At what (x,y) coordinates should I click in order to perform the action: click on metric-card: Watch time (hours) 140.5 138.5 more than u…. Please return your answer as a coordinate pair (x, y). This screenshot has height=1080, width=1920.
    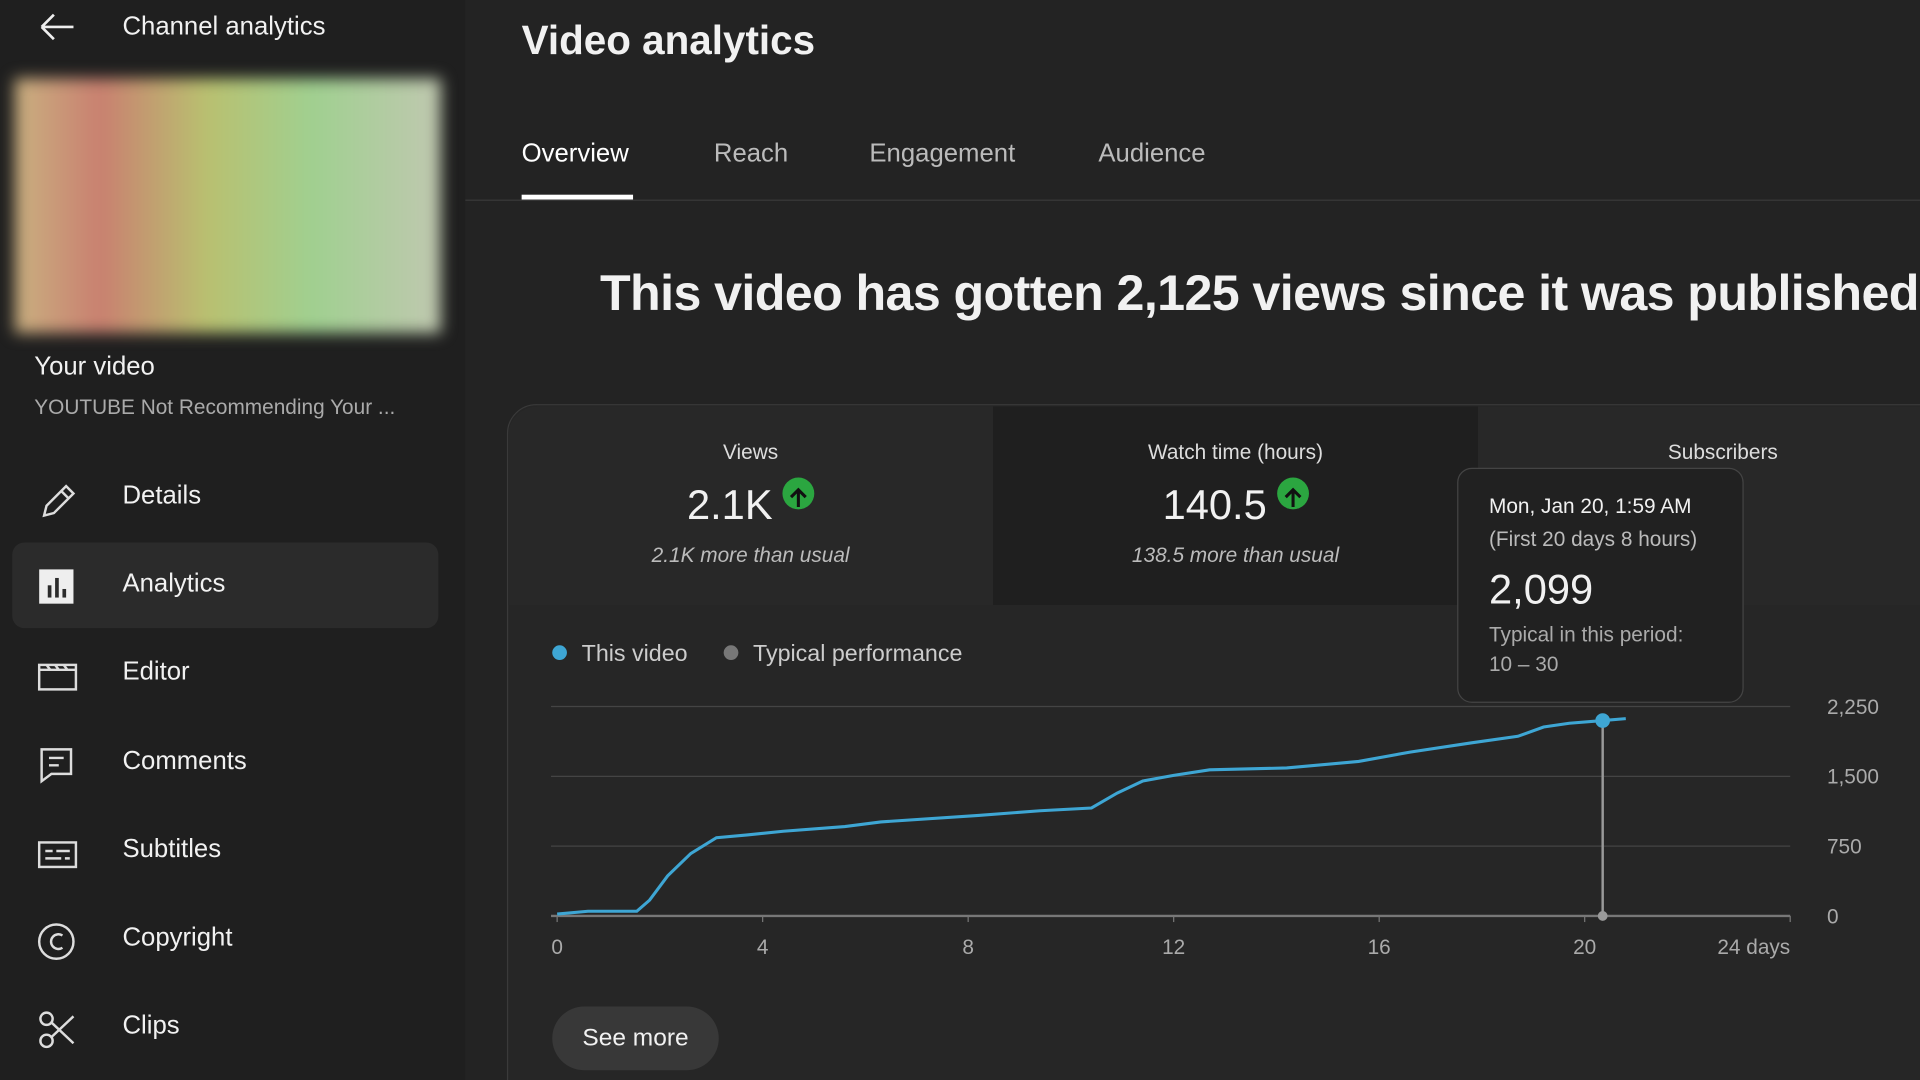
    Looking at the image, I should click on (1235, 505).